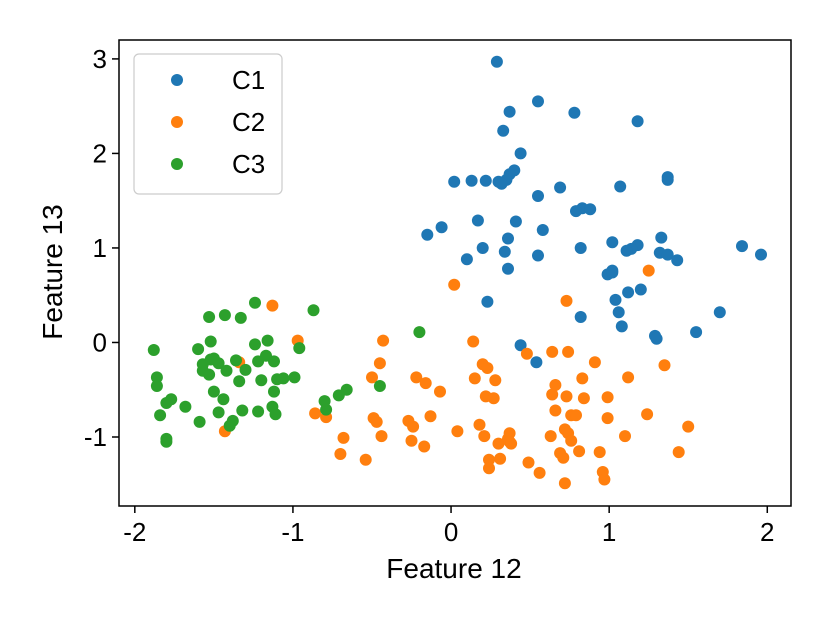  Describe the element at coordinates (101, 248) in the screenshot. I see `y-axis-ticks: -1 0 1 2 3` at that location.